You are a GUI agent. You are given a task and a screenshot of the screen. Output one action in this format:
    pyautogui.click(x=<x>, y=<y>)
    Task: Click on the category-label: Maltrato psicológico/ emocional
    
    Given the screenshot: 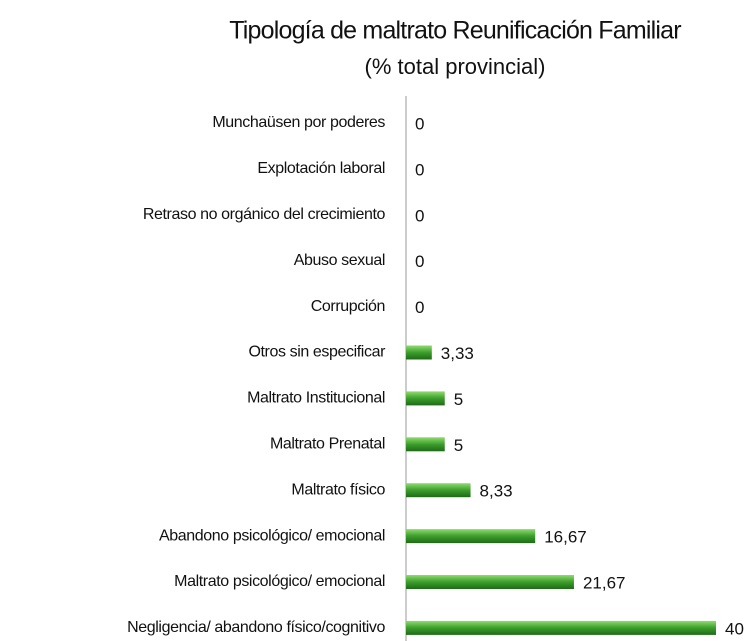 What is the action you would take?
    pyautogui.click(x=279, y=581)
    